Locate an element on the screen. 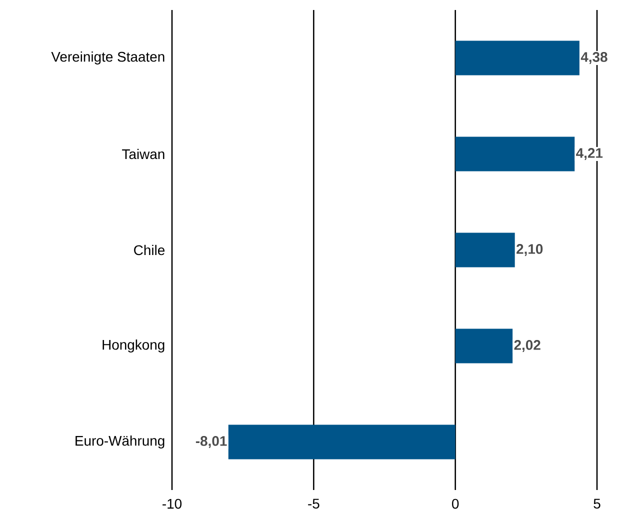 This screenshot has height=525, width=617. data-label: 4,21 is located at coordinates (589, 154).